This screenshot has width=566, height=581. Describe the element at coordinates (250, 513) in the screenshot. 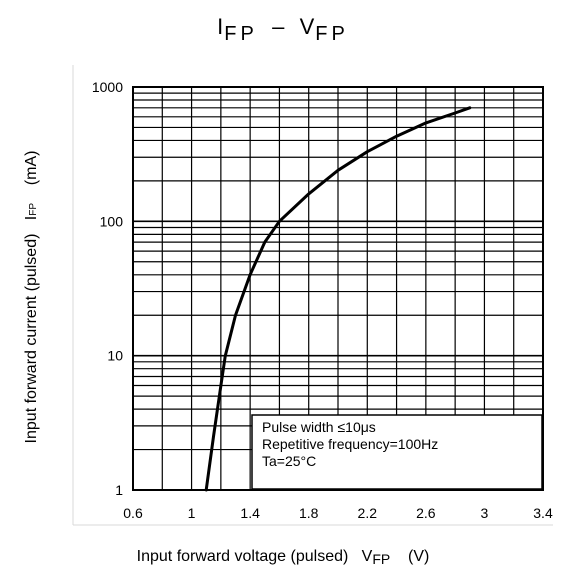

I see `x-tick-label: 1.4` at that location.